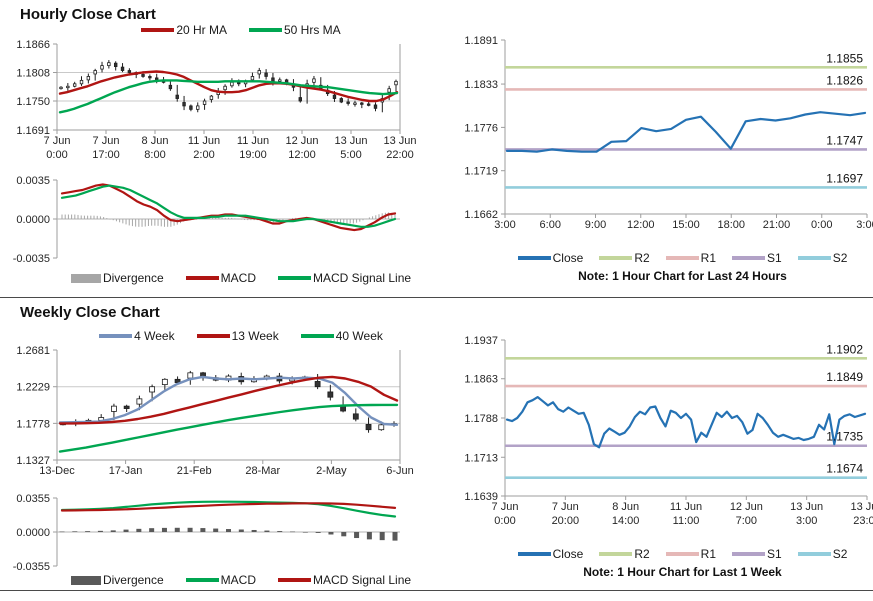 The width and height of the screenshot is (873, 601). Describe the element at coordinates (33, 351) in the screenshot. I see `y-tick-label: 1.2681` at that location.